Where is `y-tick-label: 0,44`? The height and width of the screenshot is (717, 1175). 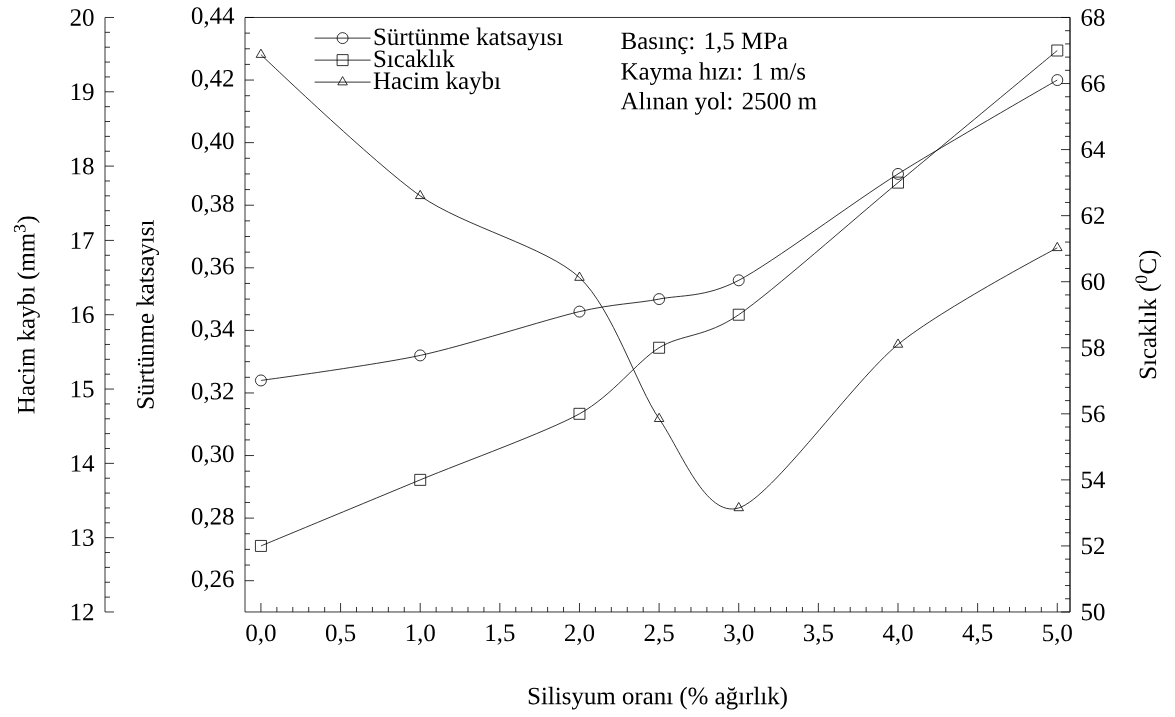 y-tick-label: 0,44 is located at coordinates (213, 17).